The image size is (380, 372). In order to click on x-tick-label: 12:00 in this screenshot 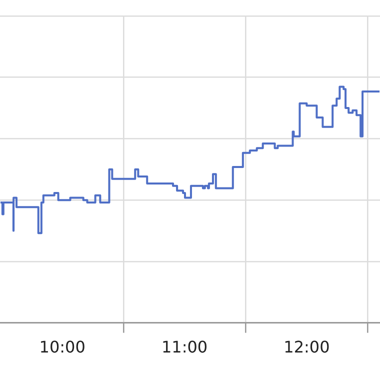, I will do `click(307, 347)`.